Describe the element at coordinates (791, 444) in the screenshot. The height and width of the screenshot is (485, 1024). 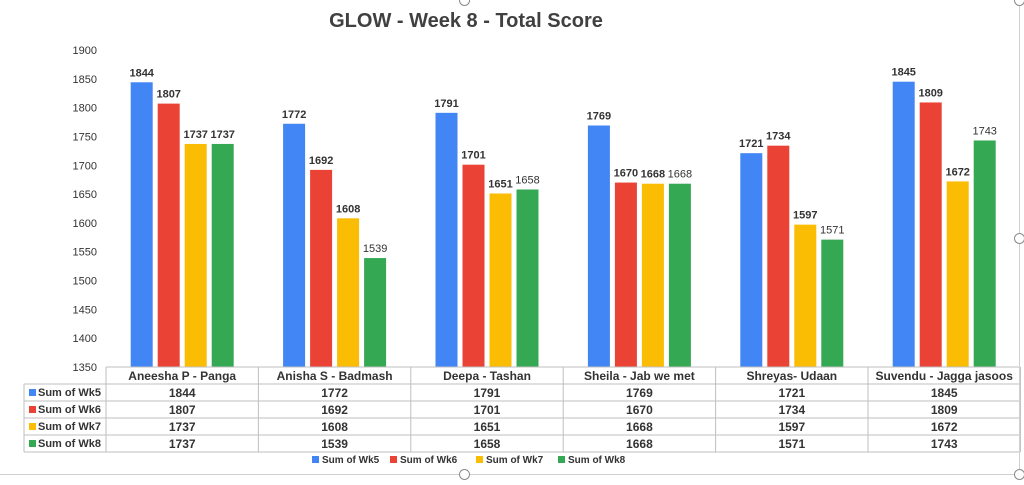
I see `table-cell-value: 1571` at that location.